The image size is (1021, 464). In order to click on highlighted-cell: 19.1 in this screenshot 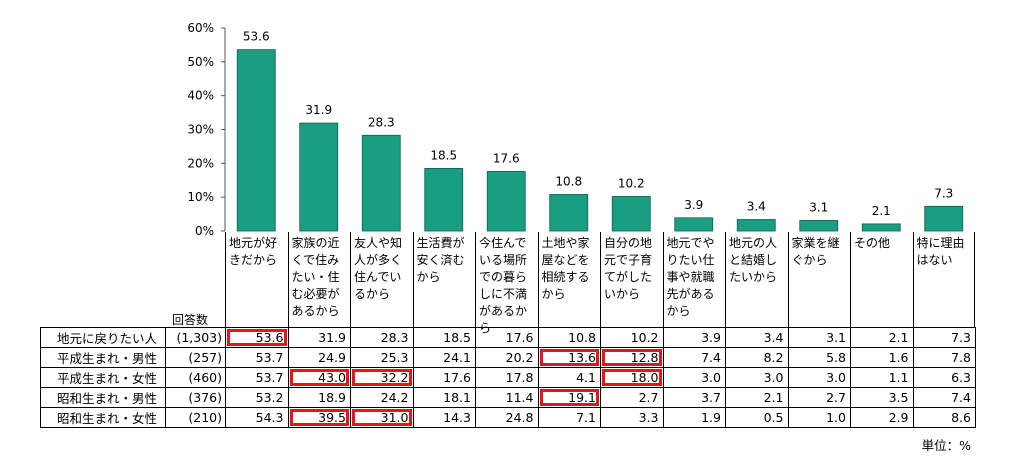, I will do `click(569, 397)`.